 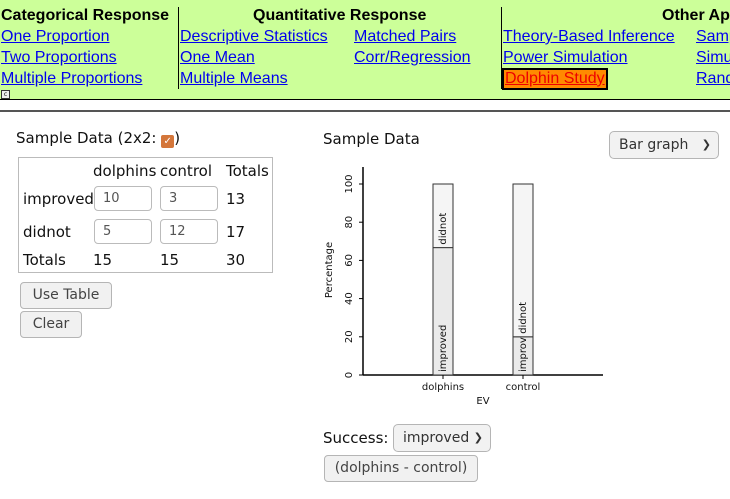 What do you see at coordinates (72, 78) in the screenshot?
I see `multiple-proportions-link: Multiple Proportions` at bounding box center [72, 78].